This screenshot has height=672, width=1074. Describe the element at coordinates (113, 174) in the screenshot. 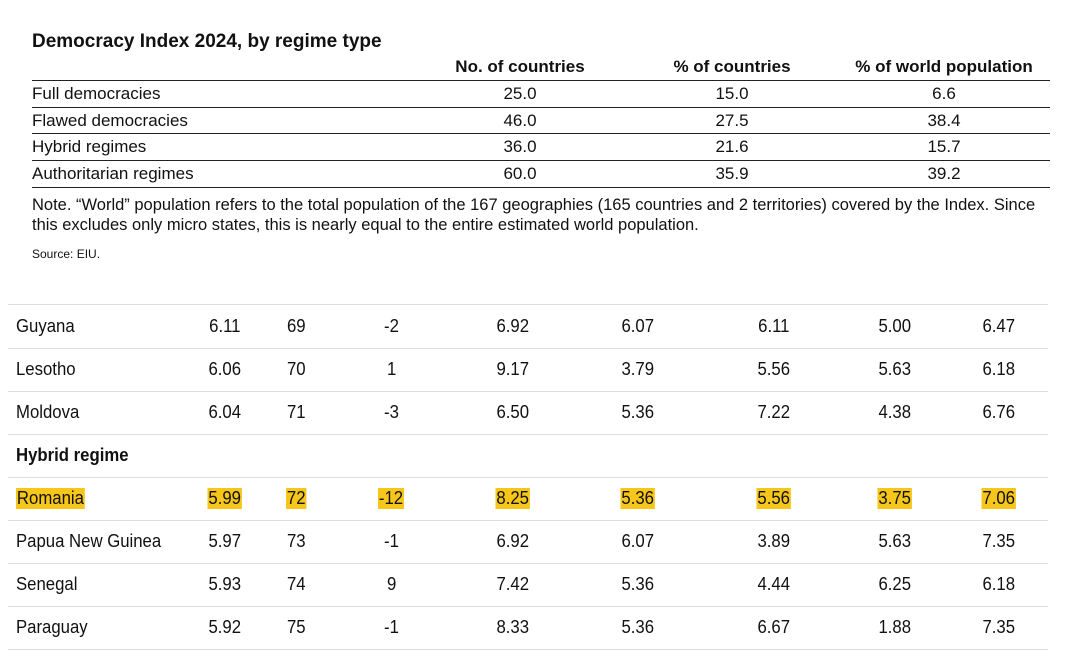

I see `row-label: Authoritarian regimes` at that location.